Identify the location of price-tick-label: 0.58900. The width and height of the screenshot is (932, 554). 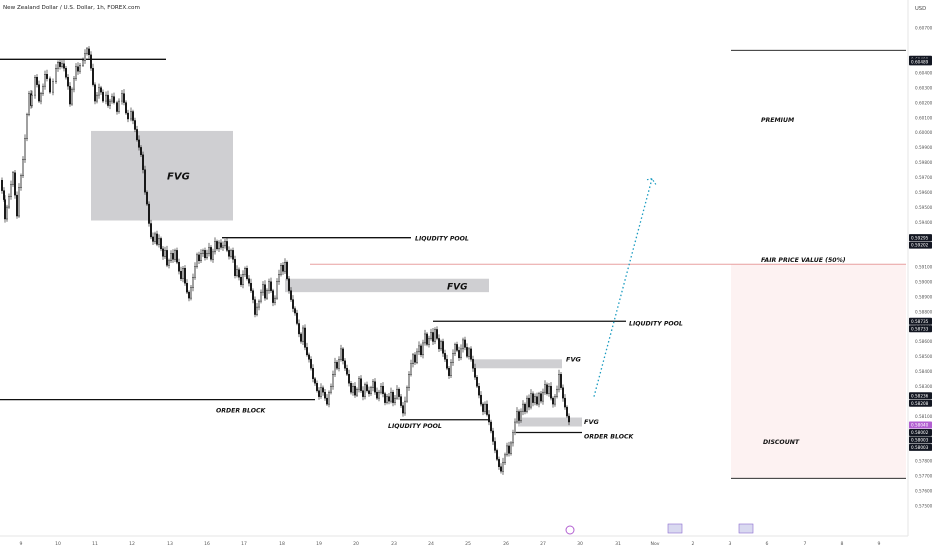
(923, 296).